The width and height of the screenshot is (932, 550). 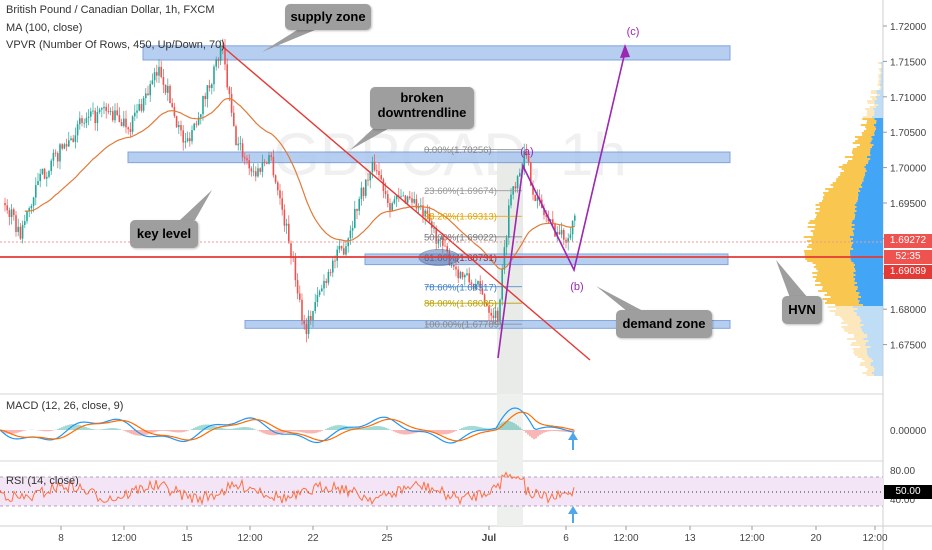 What do you see at coordinates (42, 481) in the screenshot?
I see `rsi-legend: RSI (14, close)` at bounding box center [42, 481].